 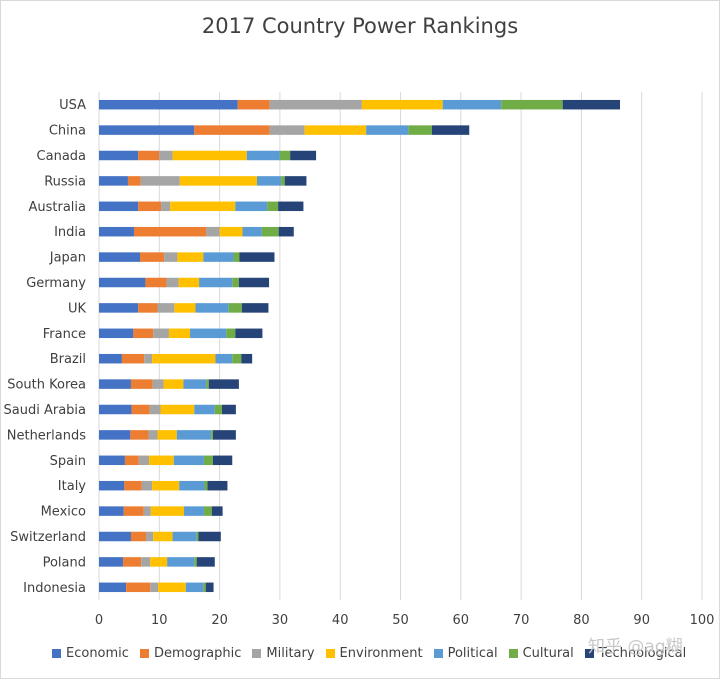 I want to click on legend-item: Military, so click(x=283, y=653).